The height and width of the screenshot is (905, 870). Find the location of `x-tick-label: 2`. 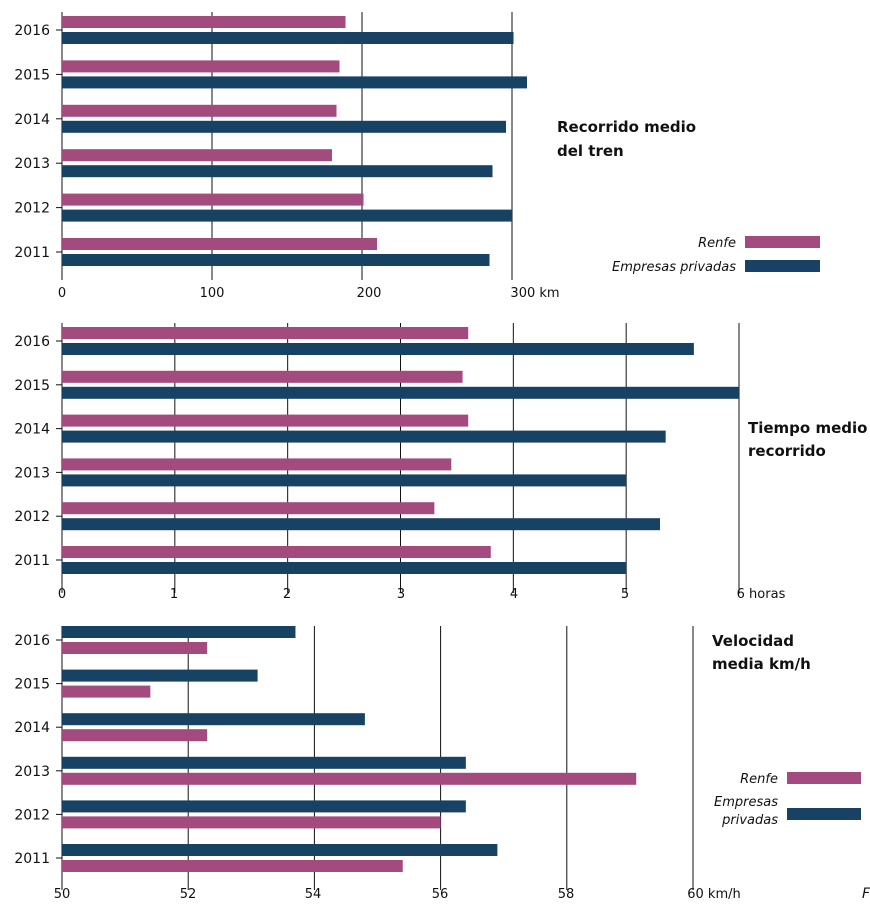

x-tick-label: 2 is located at coordinates (287, 594).